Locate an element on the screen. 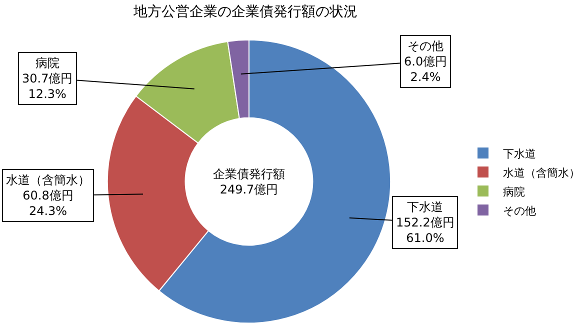 The height and width of the screenshot is (329, 585). slice-label: 病院 is located at coordinates (47, 63).